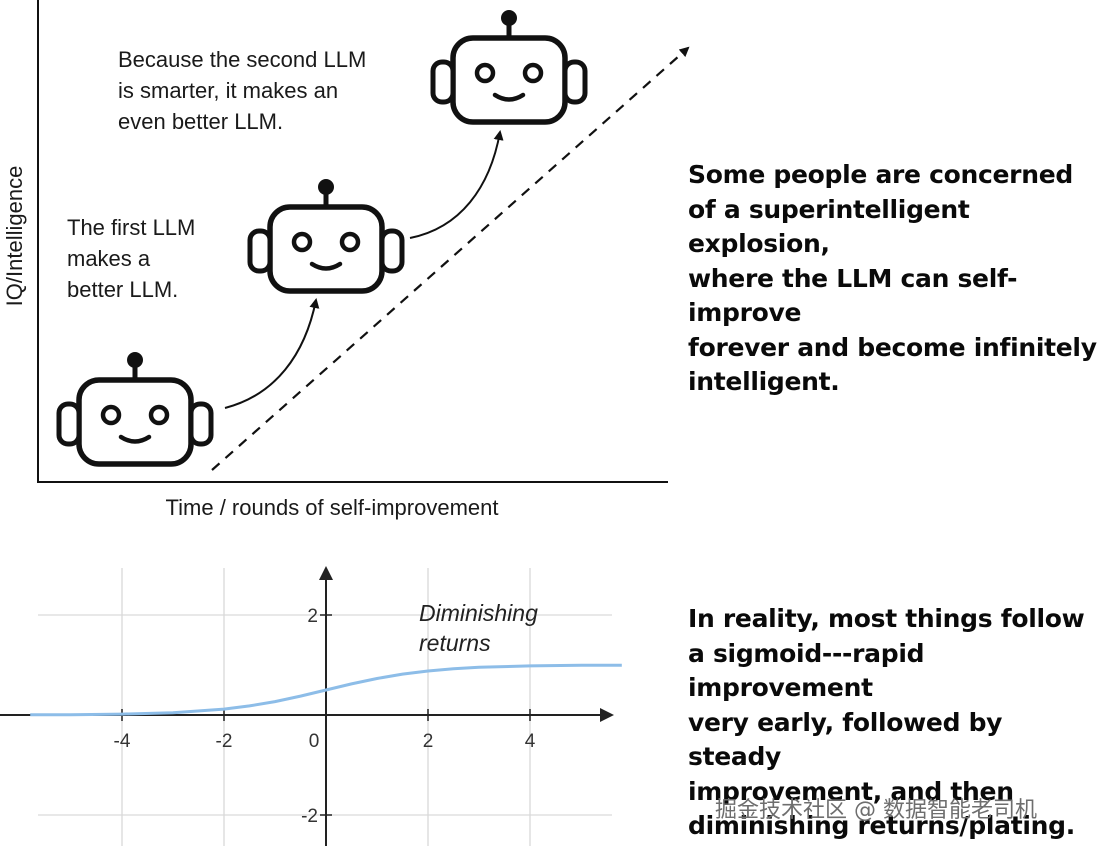 Image resolution: width=1100 pixels, height=846 pixels. What do you see at coordinates (314, 741) in the screenshot?
I see `x-tick-label: 0` at bounding box center [314, 741].